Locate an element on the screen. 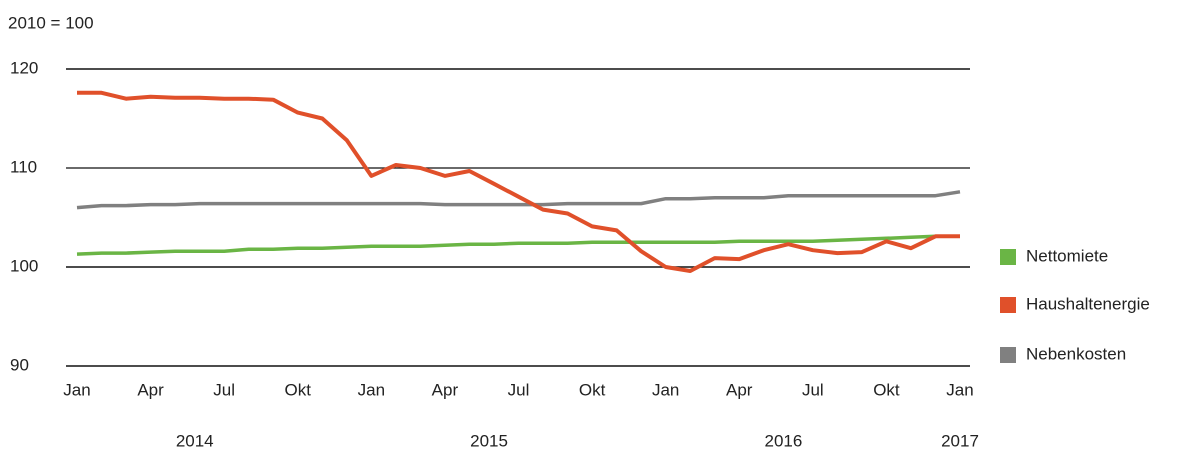  y-tick-label: 110 is located at coordinates (23, 166).